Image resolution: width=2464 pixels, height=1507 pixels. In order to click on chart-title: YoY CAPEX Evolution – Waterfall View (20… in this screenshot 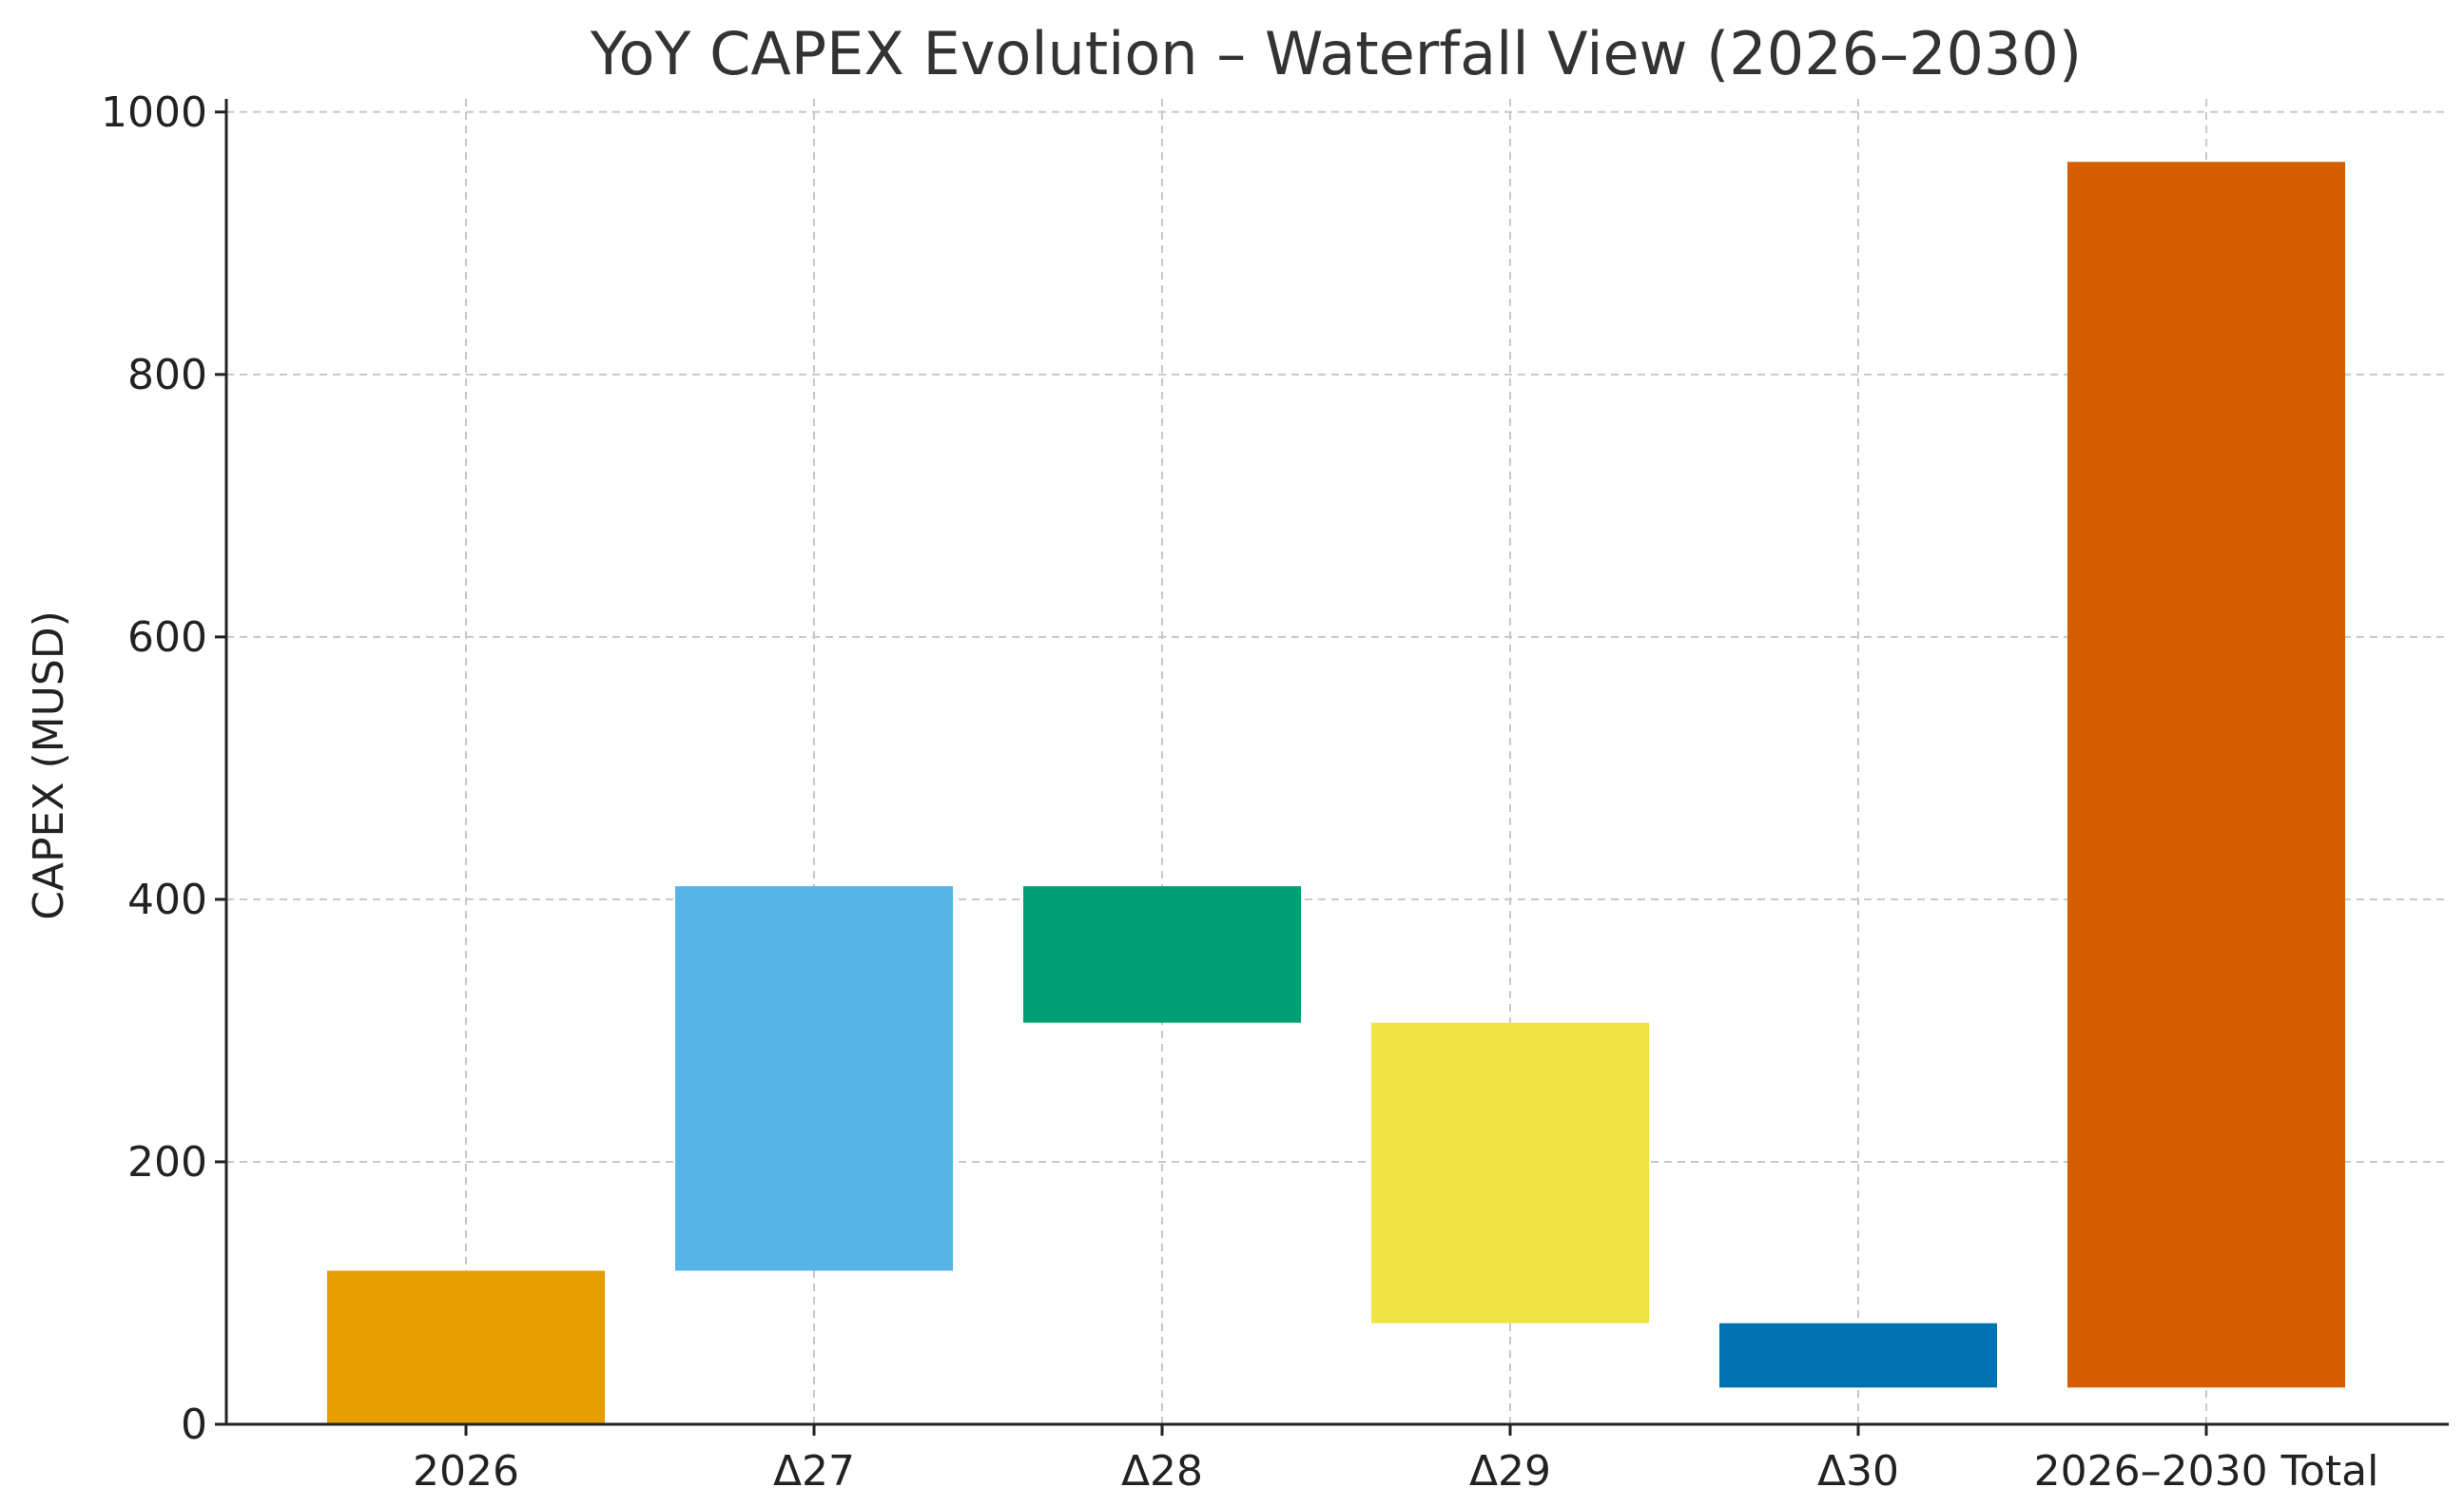, I will do `click(1336, 54)`.